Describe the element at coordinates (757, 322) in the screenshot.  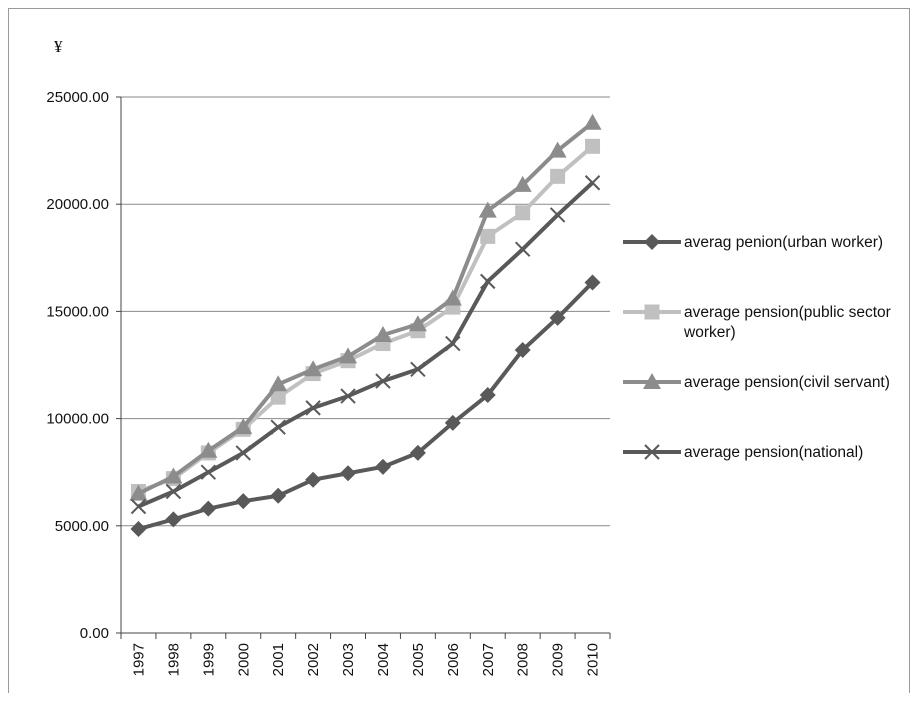
I see `legend-item-2: average pension(public sector worker)` at that location.